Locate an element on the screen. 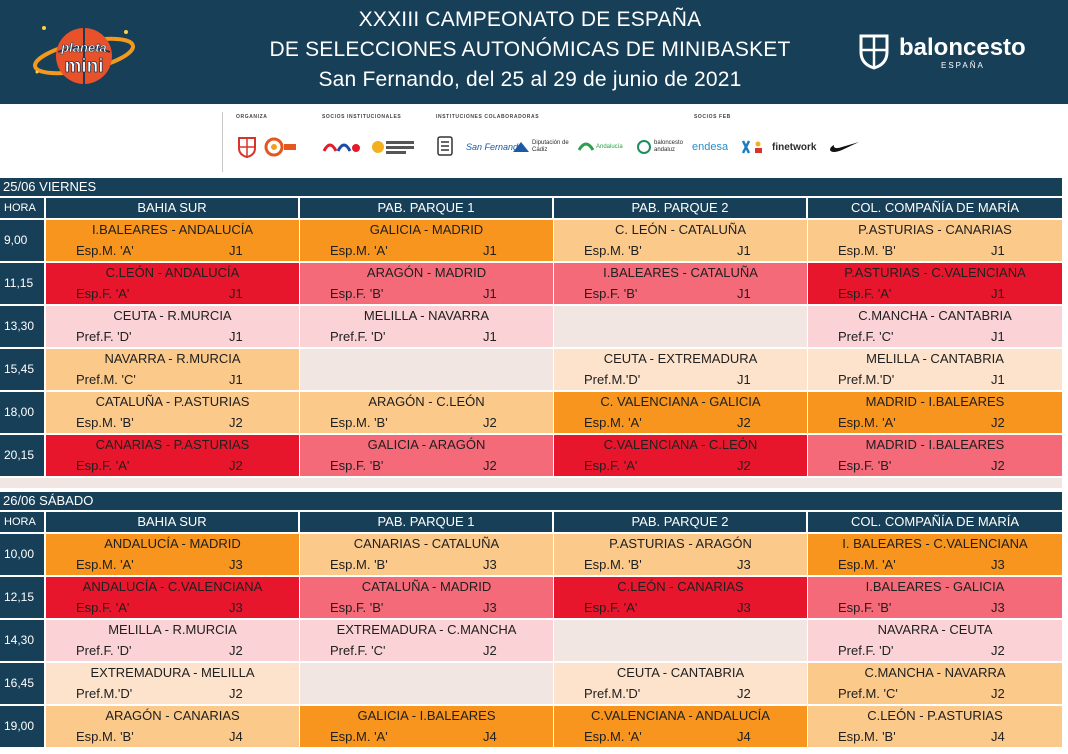  match-cell: ARAGÓN - MADRID Esp.F. 'B' J1 is located at coordinates (426, 283).